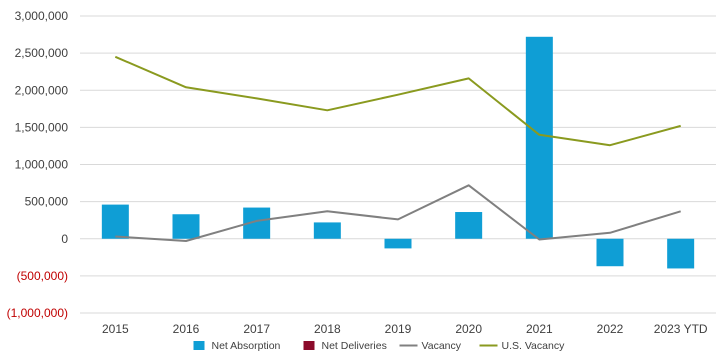 The height and width of the screenshot is (356, 727). I want to click on x-tick-label: 2017, so click(256, 329).